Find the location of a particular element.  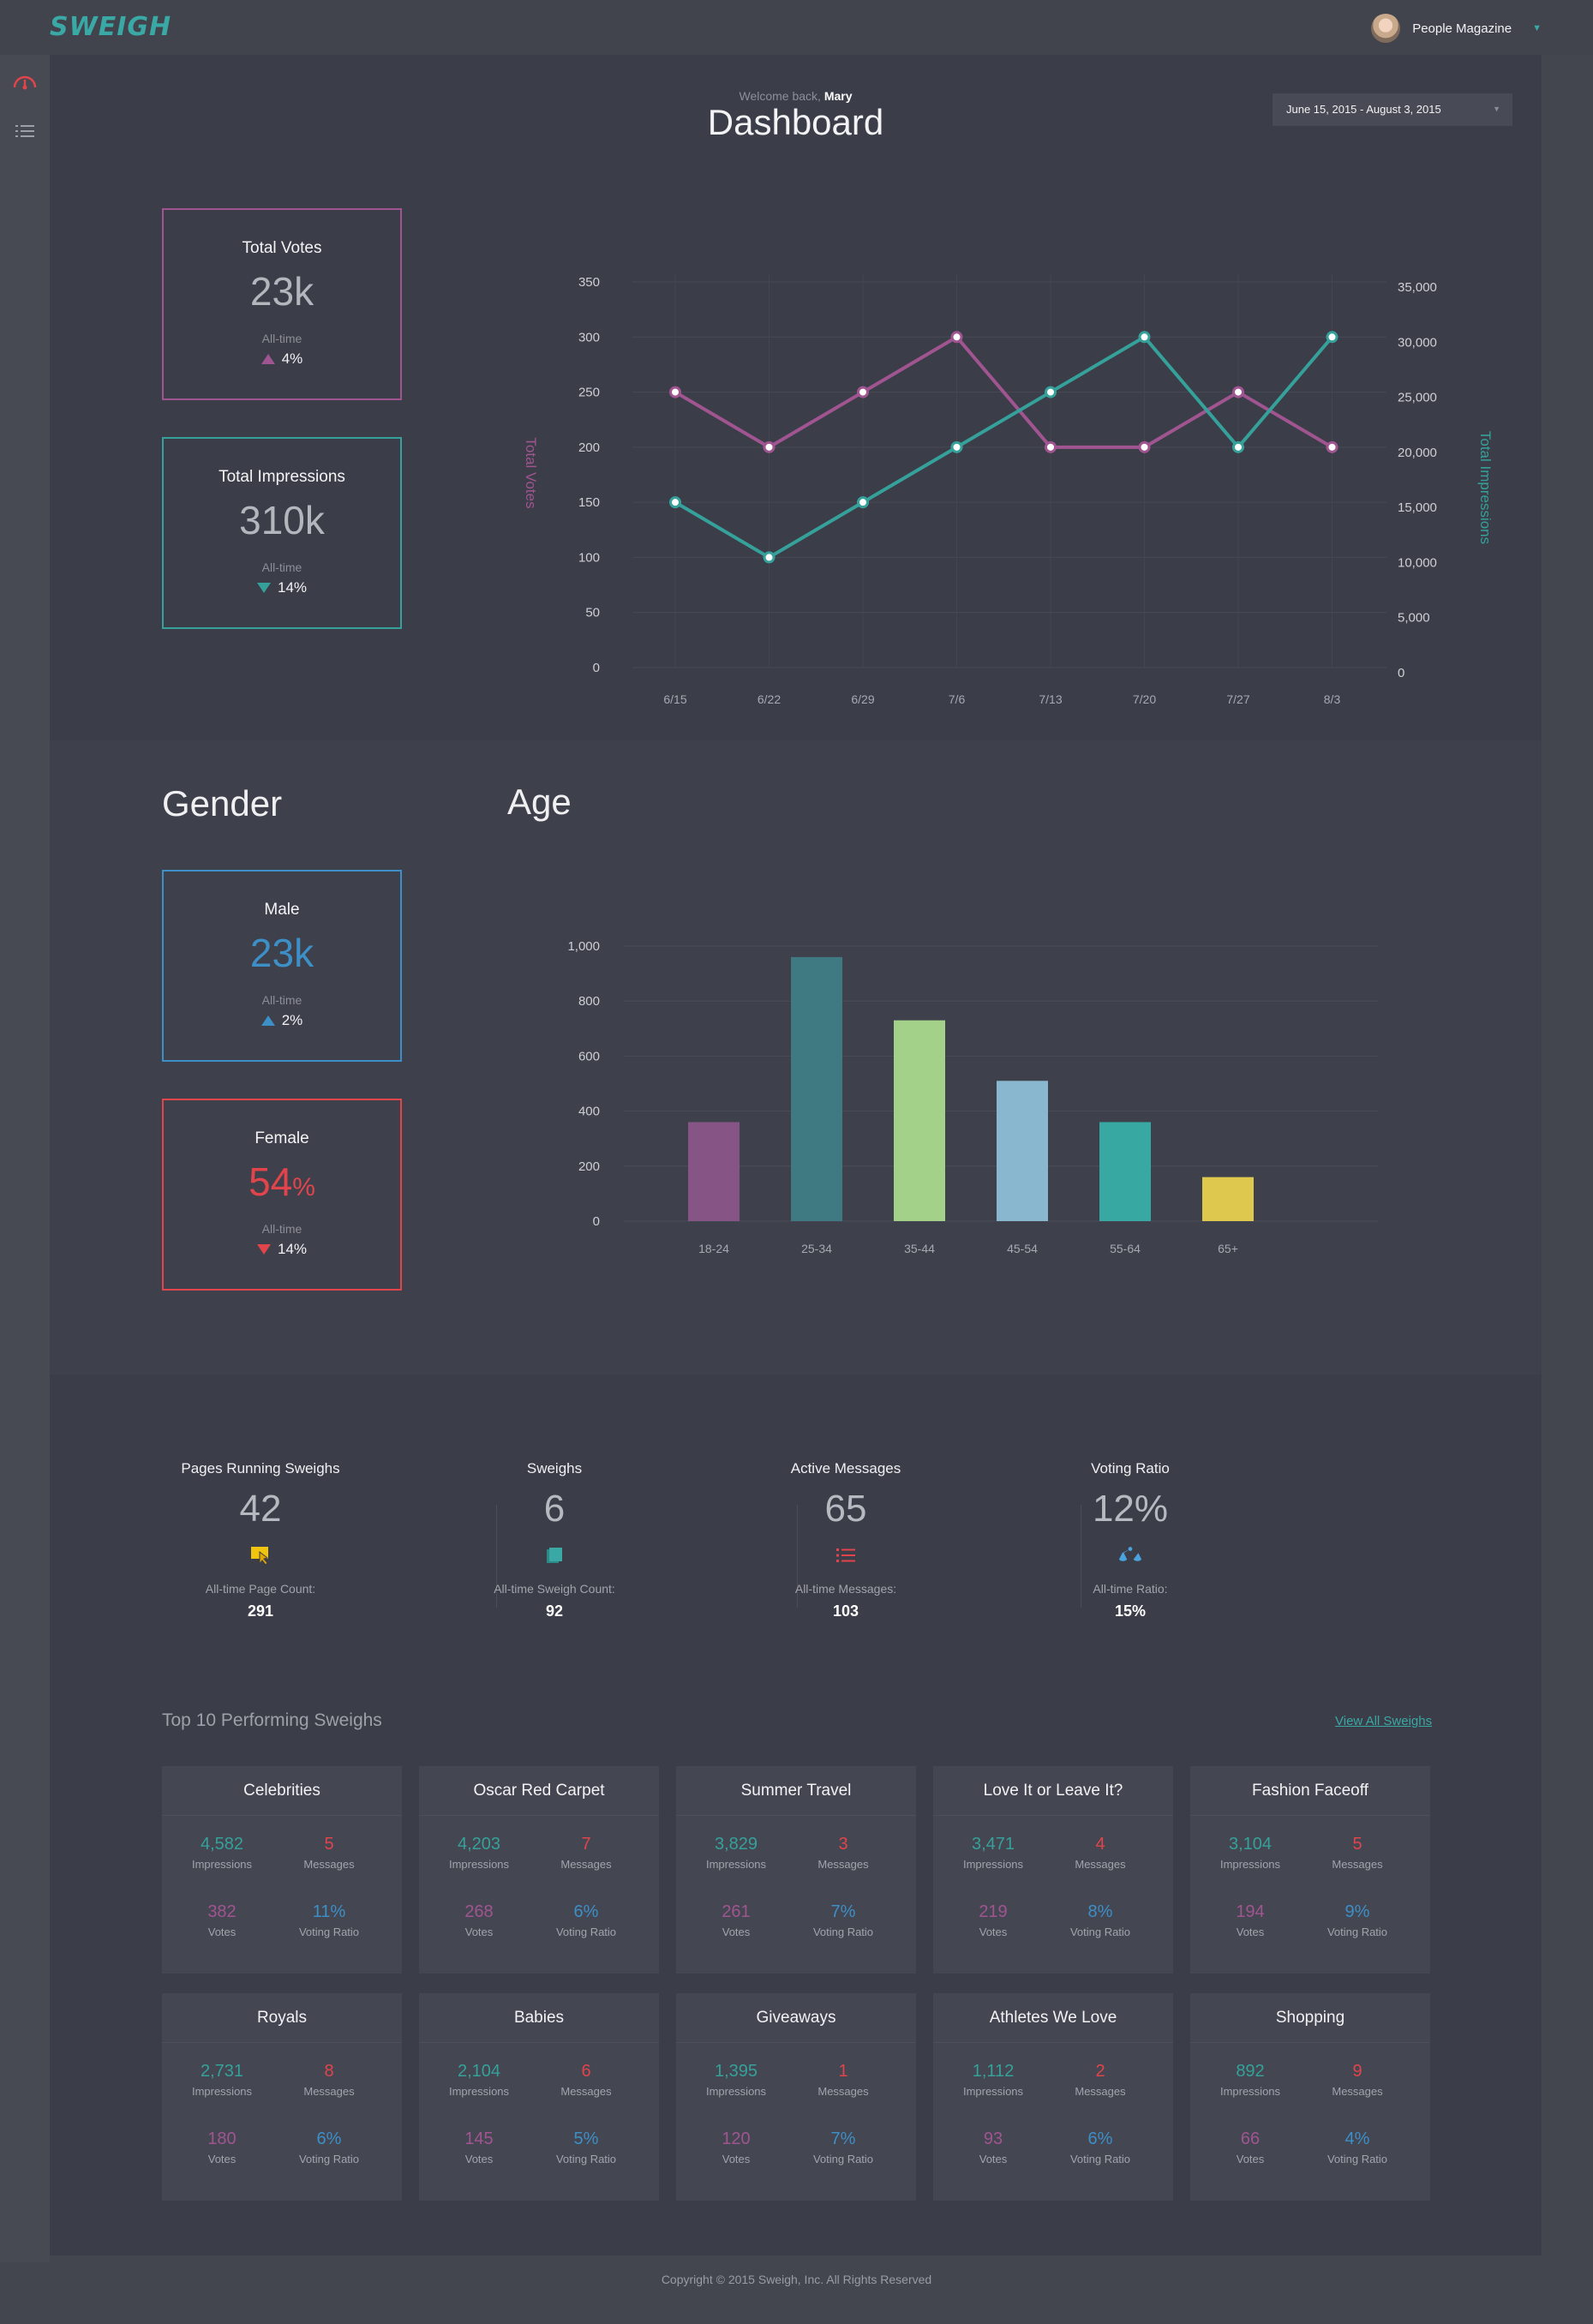

card-title: Giveaways is located at coordinates (796, 2018).